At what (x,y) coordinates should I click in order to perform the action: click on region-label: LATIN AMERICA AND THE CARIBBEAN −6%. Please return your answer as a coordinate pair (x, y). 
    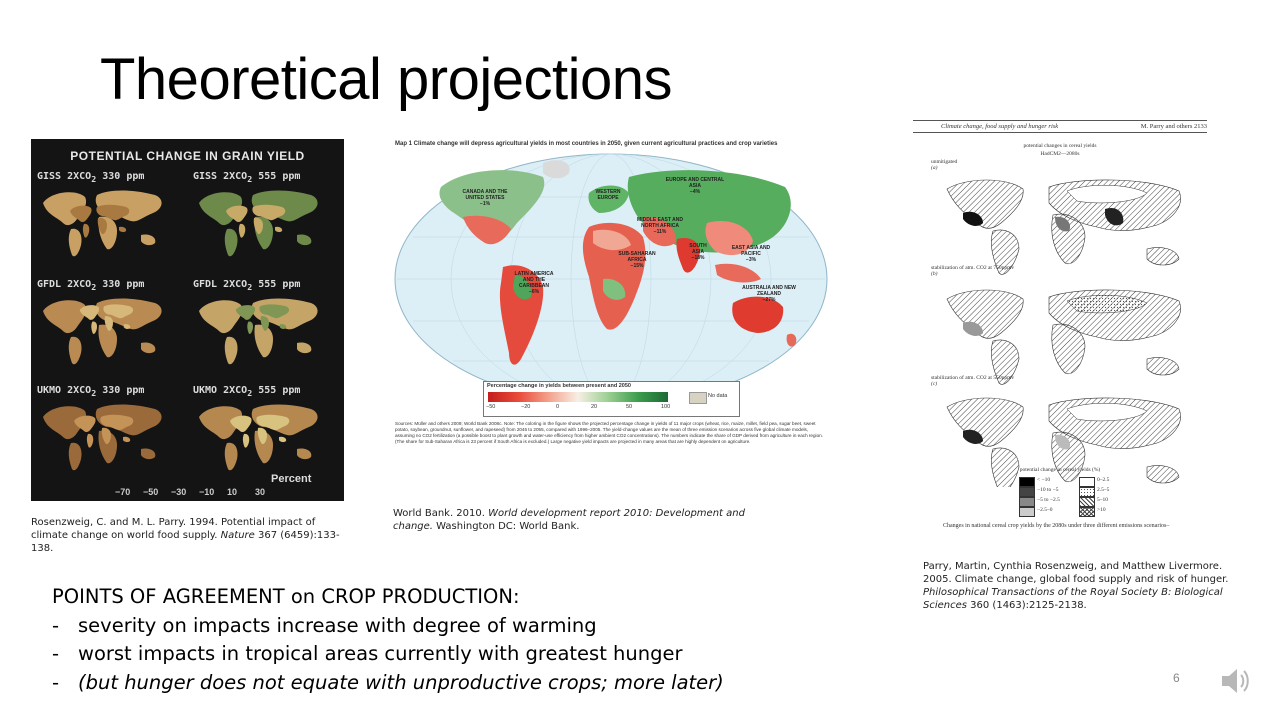
    Looking at the image, I should click on (534, 283).